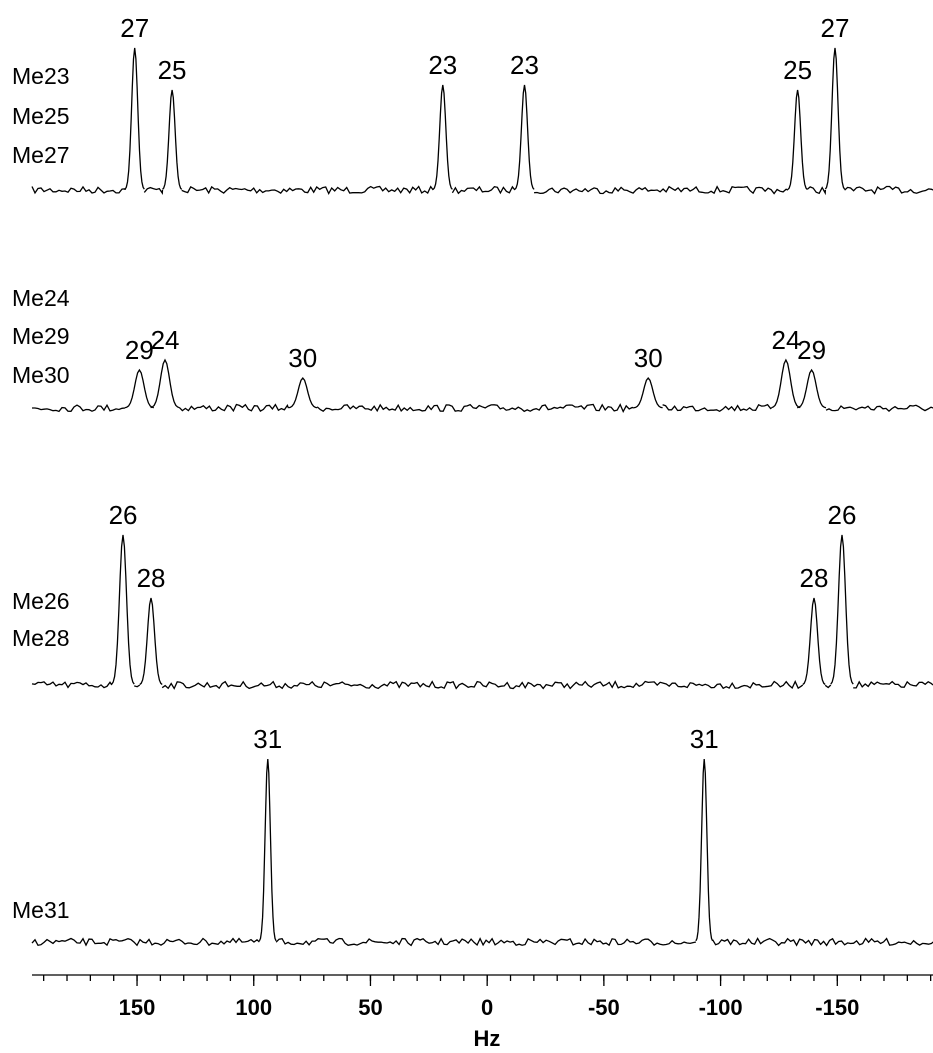 The width and height of the screenshot is (933, 1053). What do you see at coordinates (721, 1007) in the screenshot?
I see `x-tick-label: -100` at bounding box center [721, 1007].